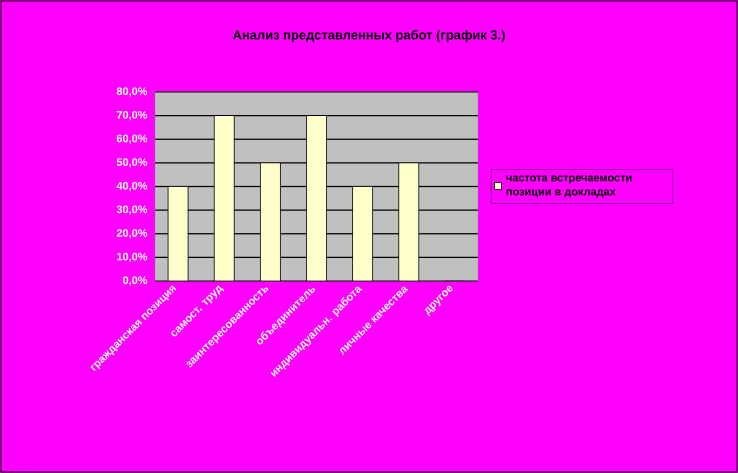 This screenshot has width=738, height=473. What do you see at coordinates (132, 233) in the screenshot?
I see `y-tick-label: 20,0%` at bounding box center [132, 233].